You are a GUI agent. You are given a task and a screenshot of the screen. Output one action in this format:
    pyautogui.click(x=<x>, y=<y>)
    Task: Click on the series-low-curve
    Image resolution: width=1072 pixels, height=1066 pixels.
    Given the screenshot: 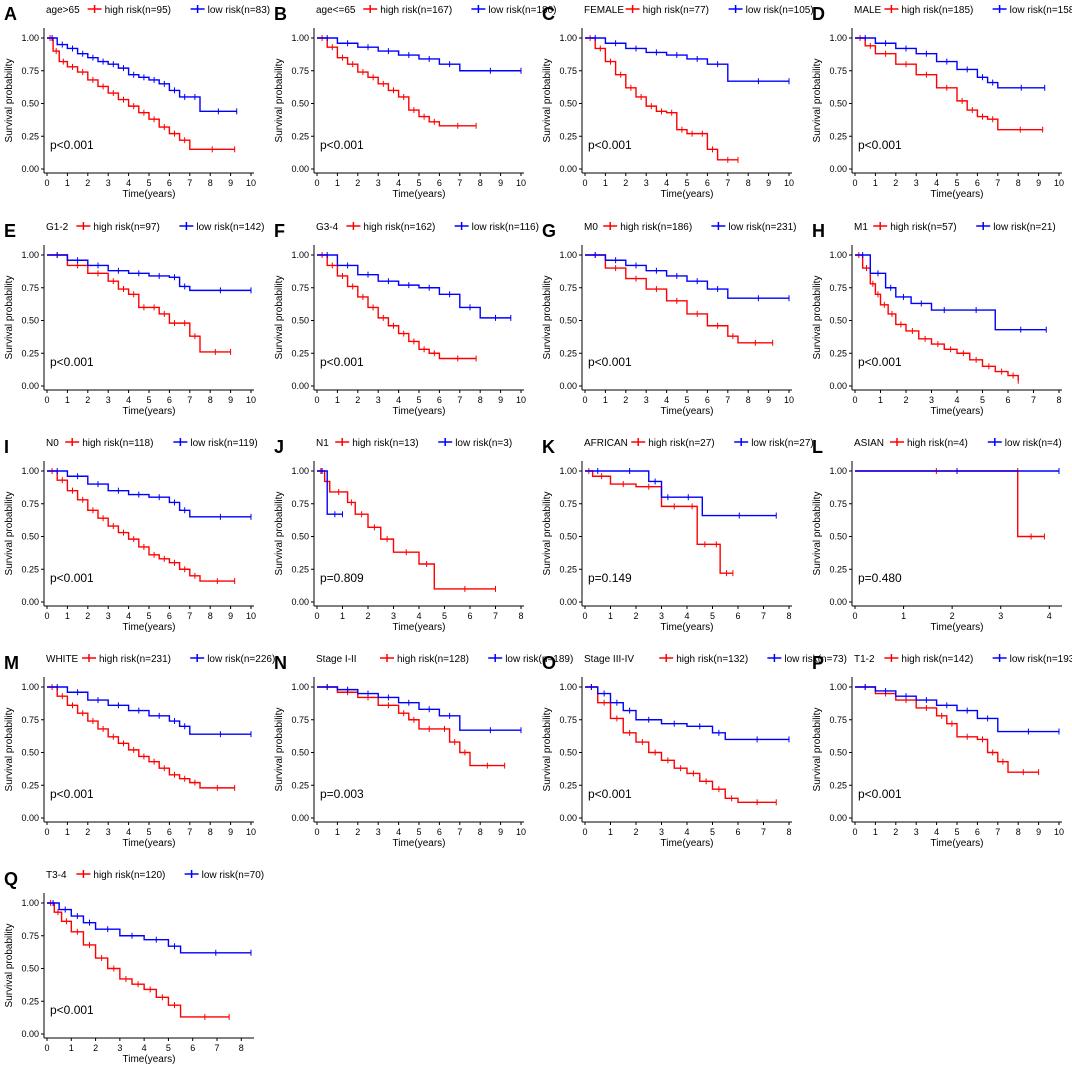 What is the action you would take?
    pyautogui.click(x=687, y=713)
    